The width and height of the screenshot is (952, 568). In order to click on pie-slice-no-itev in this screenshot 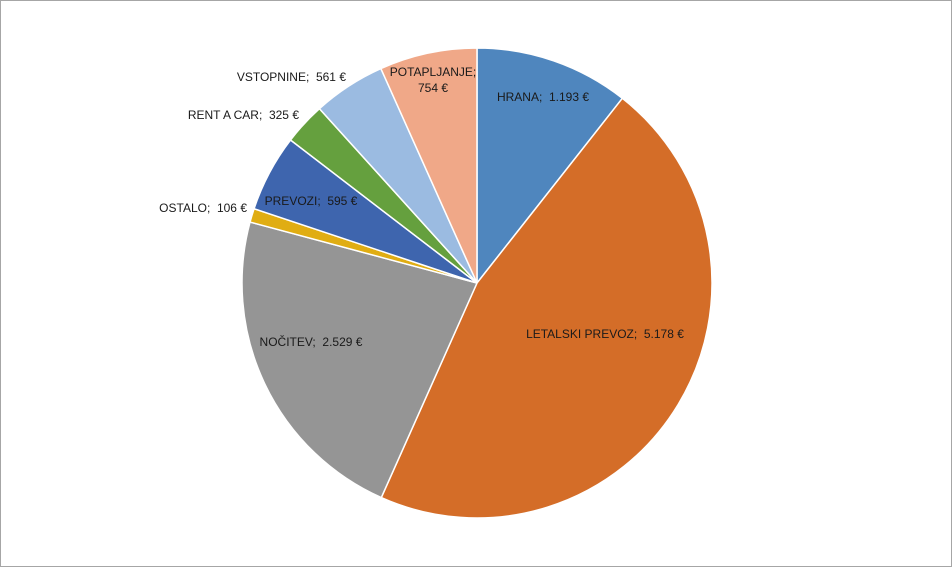, I will do `click(360, 360)`.